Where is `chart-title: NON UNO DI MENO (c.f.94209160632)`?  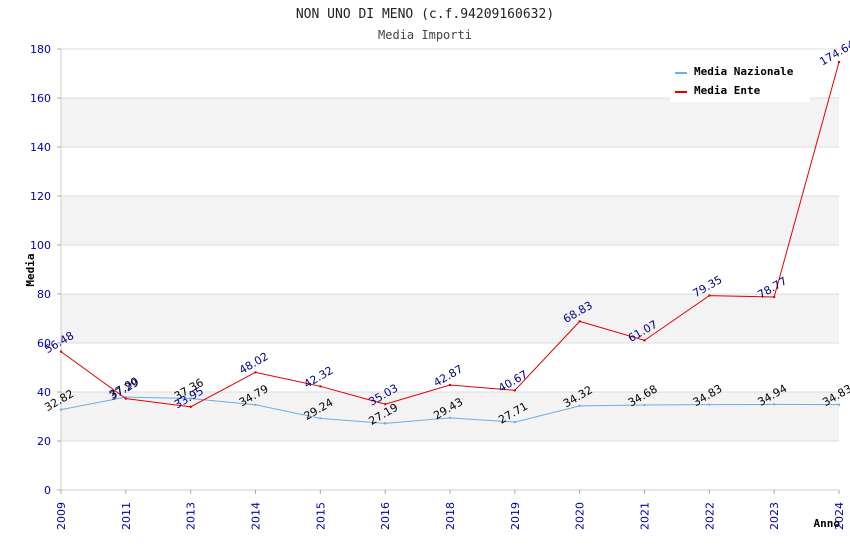 chart-title: NON UNO DI MENO (c.f.94209160632) is located at coordinates (425, 14).